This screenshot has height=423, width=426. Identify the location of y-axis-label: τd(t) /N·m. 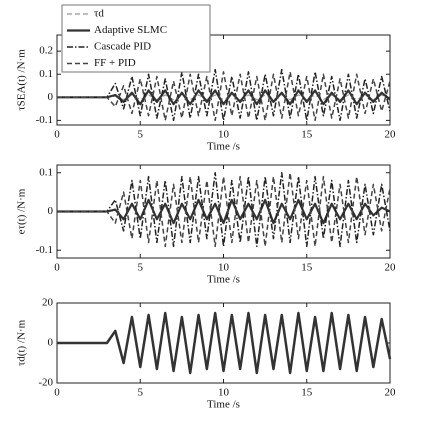
(22, 342).